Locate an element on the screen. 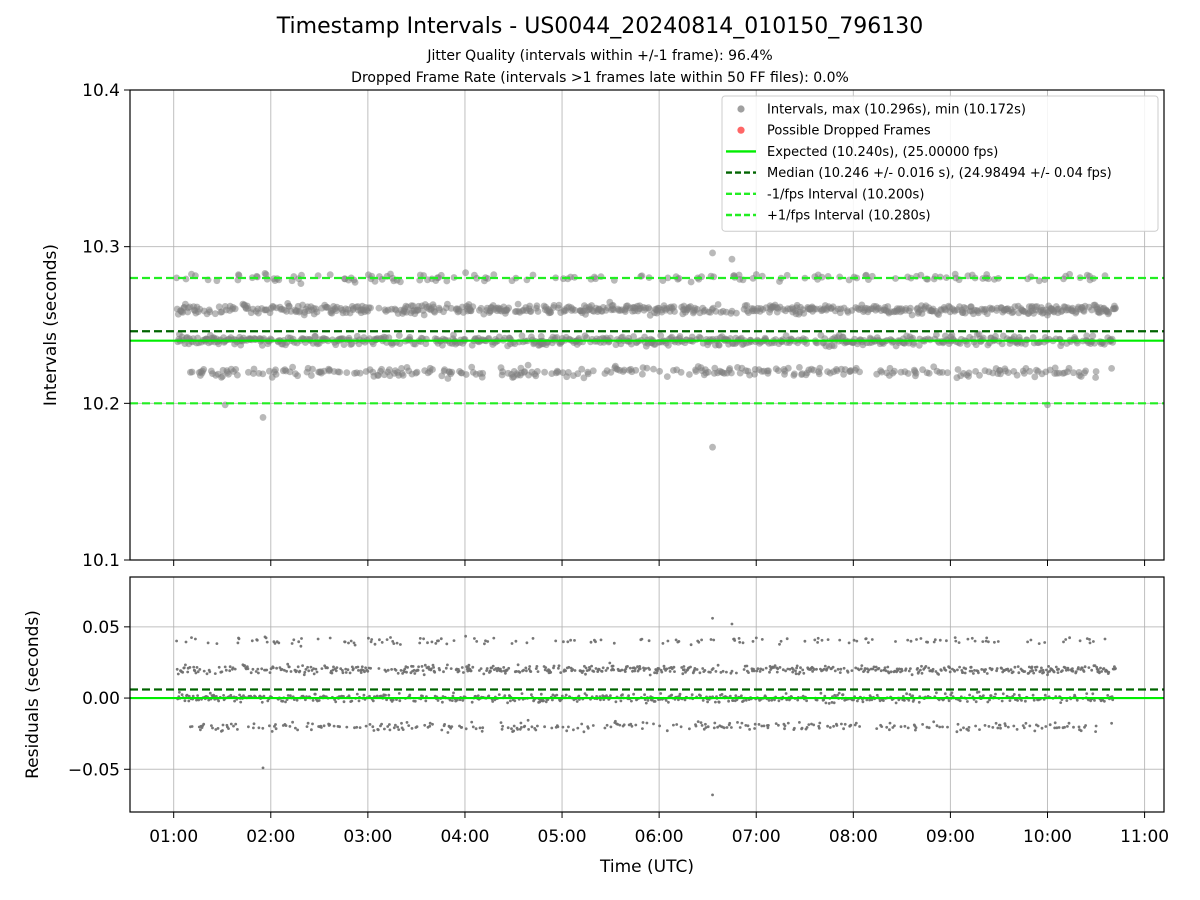  legend-label: +1/fps Interval (10.280s) is located at coordinates (849, 216).